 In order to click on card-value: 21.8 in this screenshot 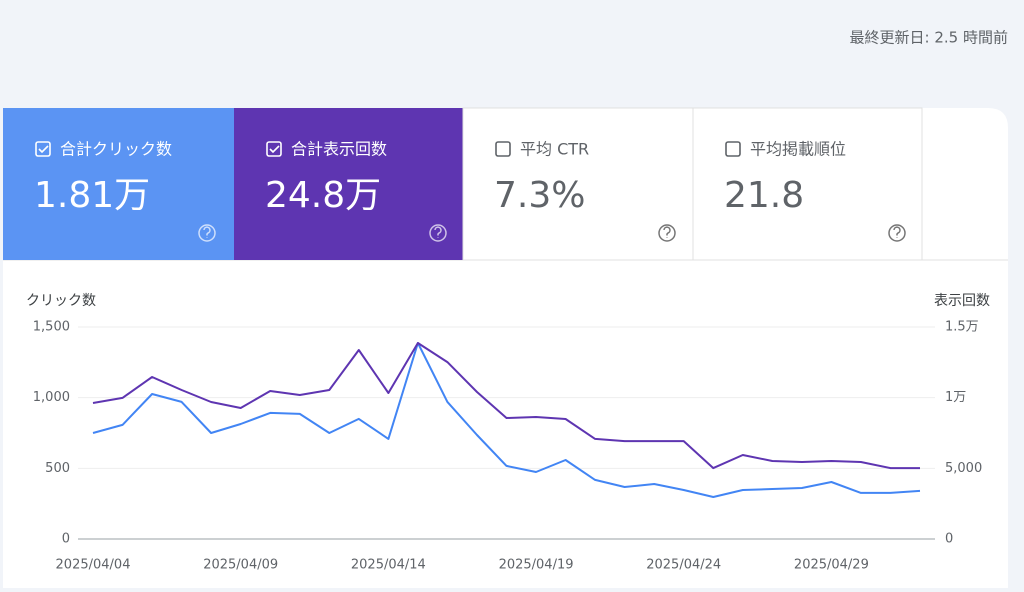, I will do `click(764, 195)`.